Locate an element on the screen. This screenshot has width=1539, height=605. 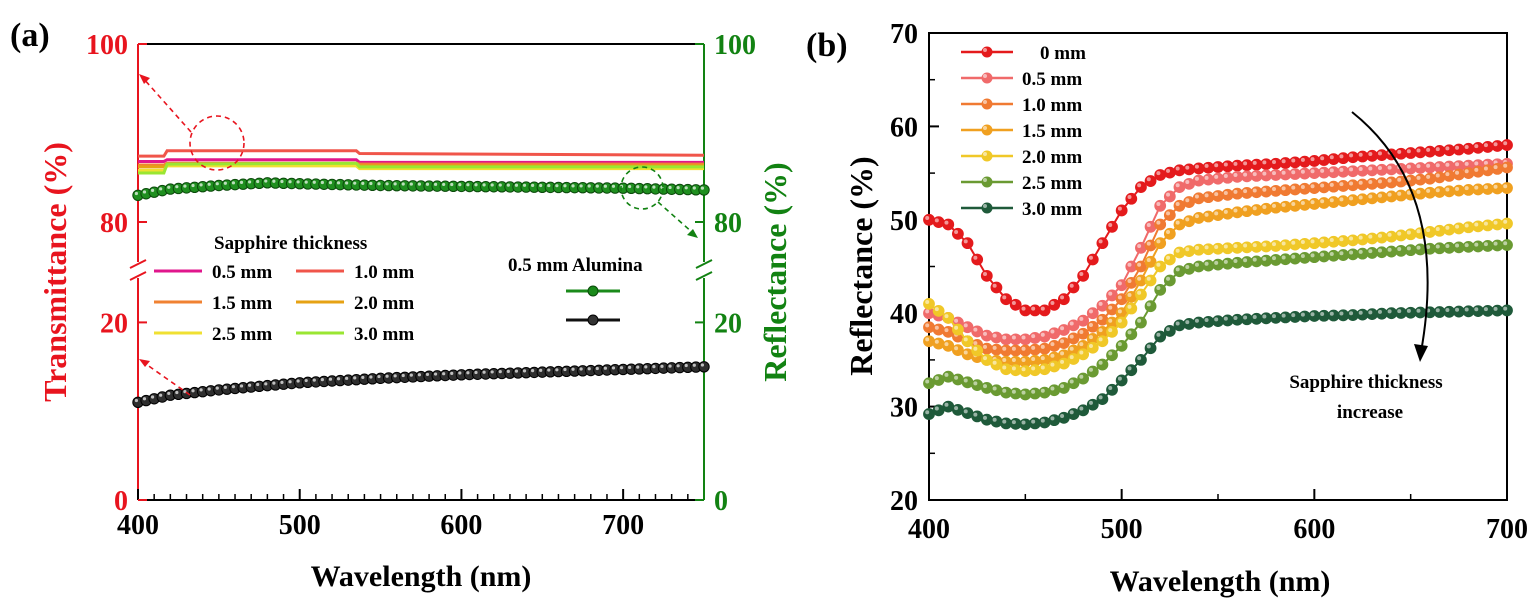
legend-title-alumina: 0.5 mm Alumina is located at coordinates (575, 265).